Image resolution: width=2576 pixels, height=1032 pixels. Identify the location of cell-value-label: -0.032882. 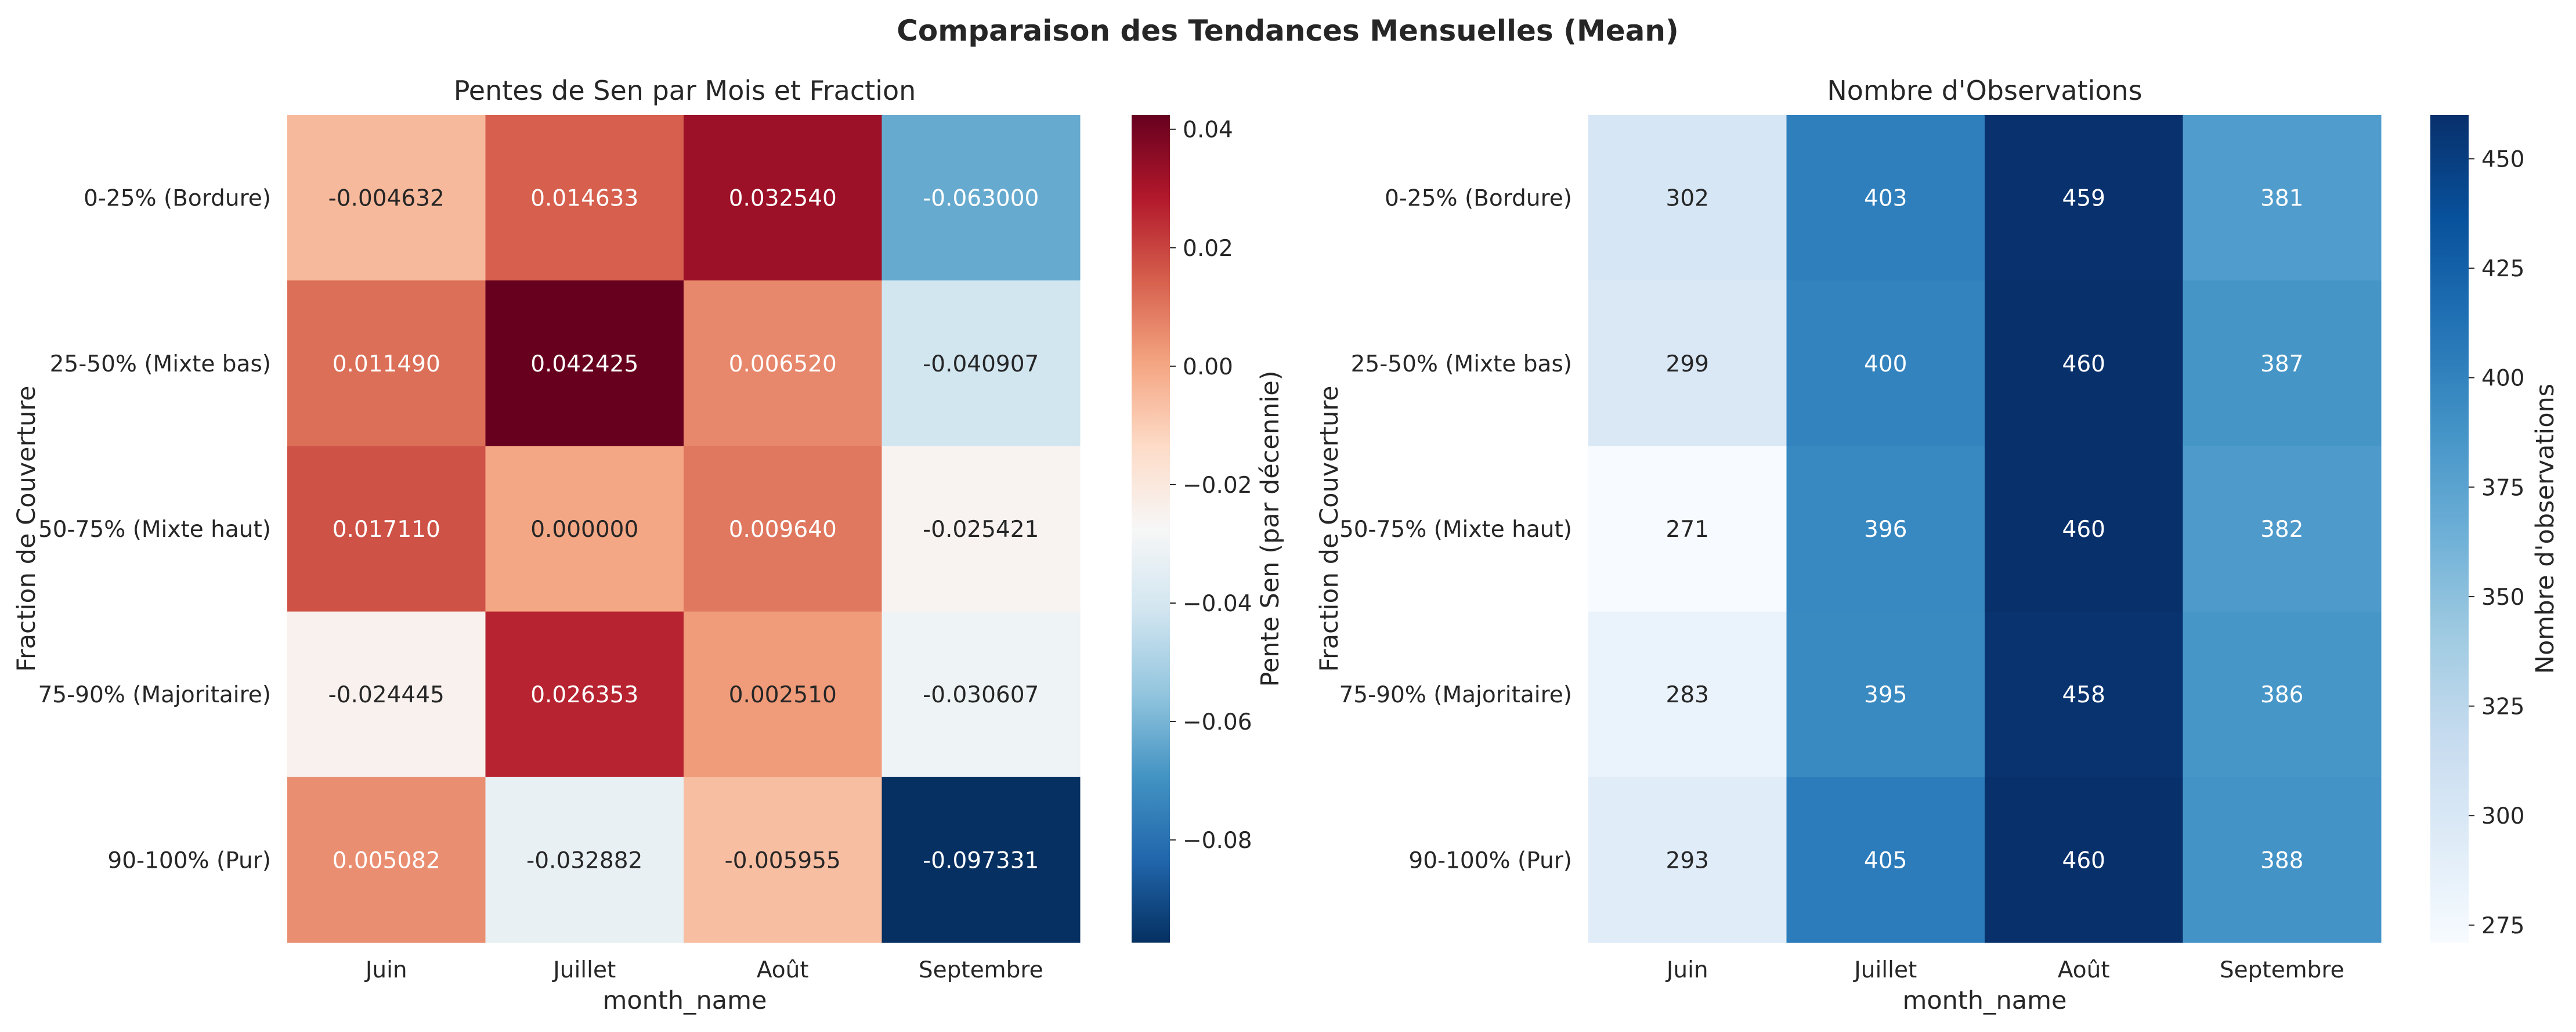
(584, 860).